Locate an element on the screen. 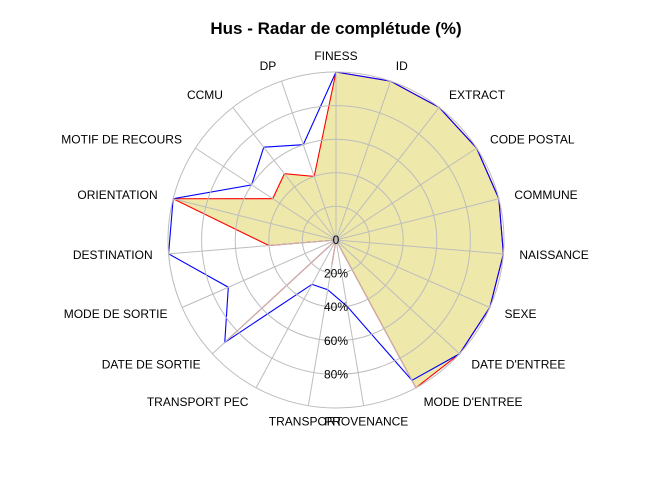  axis-label: PROVENANCE is located at coordinates (366, 421).